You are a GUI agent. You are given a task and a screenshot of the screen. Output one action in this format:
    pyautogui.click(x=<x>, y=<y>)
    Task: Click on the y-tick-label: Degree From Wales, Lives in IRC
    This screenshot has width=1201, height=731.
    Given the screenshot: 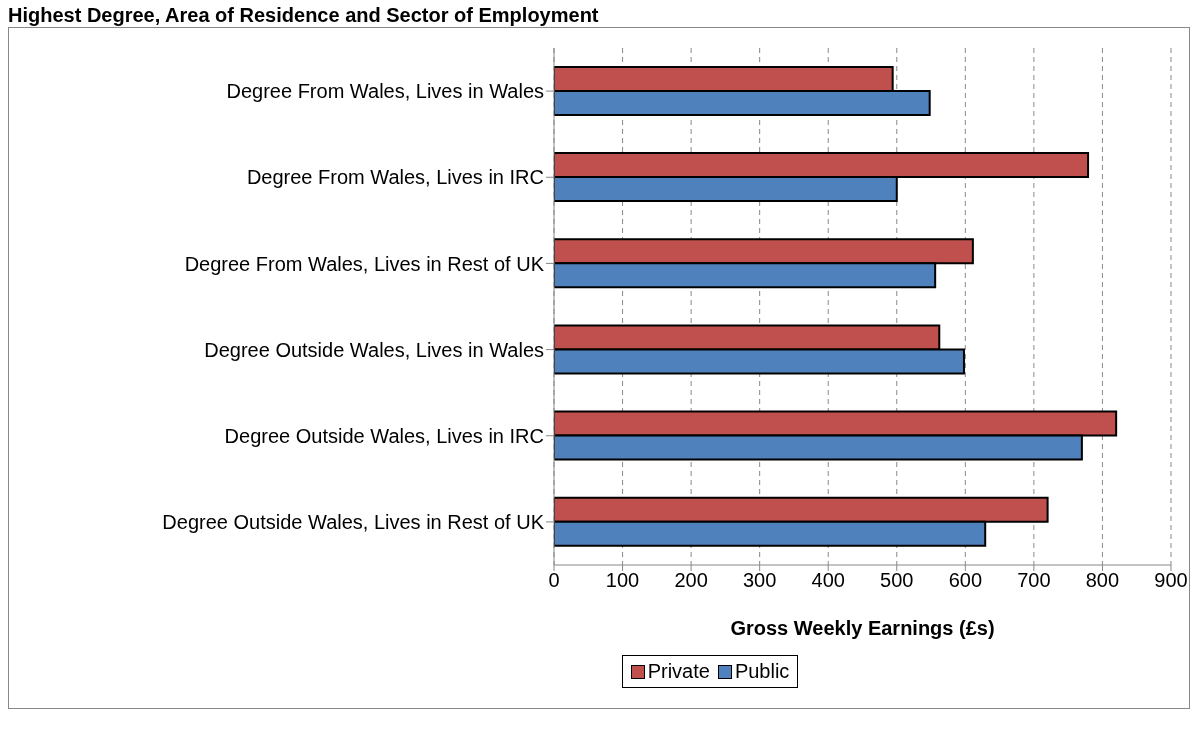 What is the action you would take?
    pyautogui.click(x=395, y=177)
    